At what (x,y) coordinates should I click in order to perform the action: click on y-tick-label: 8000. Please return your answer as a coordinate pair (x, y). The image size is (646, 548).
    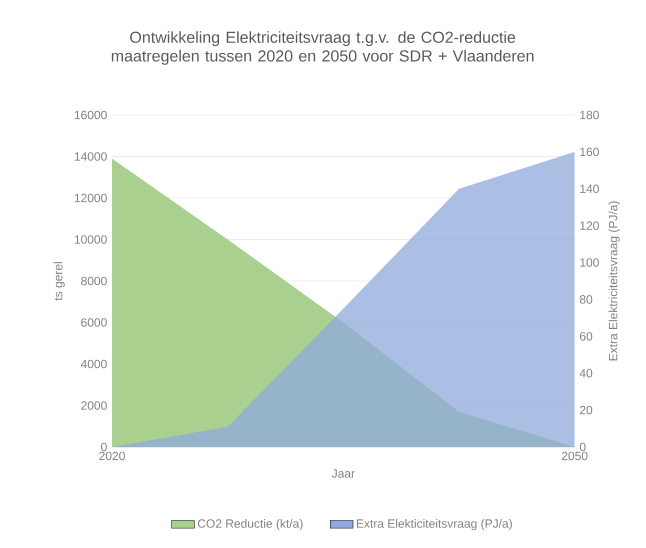
    Looking at the image, I should click on (94, 281).